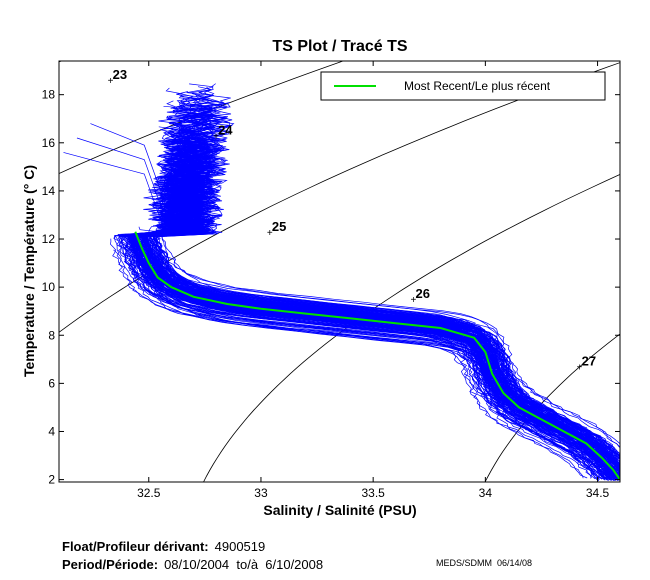  What do you see at coordinates (423, 293) in the screenshot?
I see `contour-label-26: 26` at bounding box center [423, 293].